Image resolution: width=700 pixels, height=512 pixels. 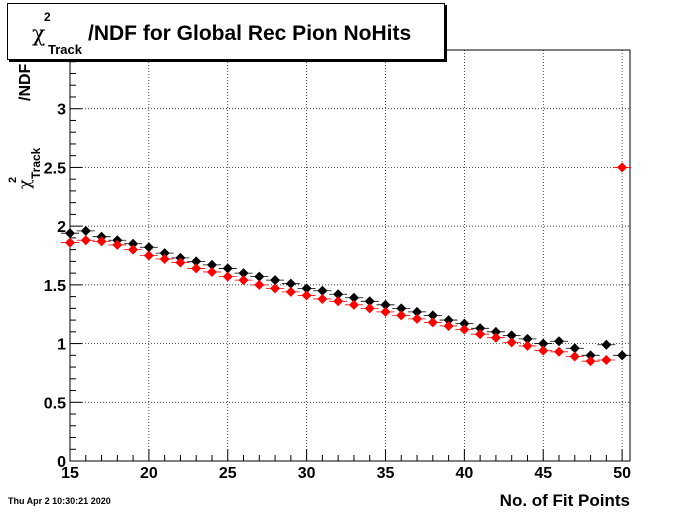 What do you see at coordinates (228, 473) in the screenshot?
I see `x-tick-label: 25` at bounding box center [228, 473].